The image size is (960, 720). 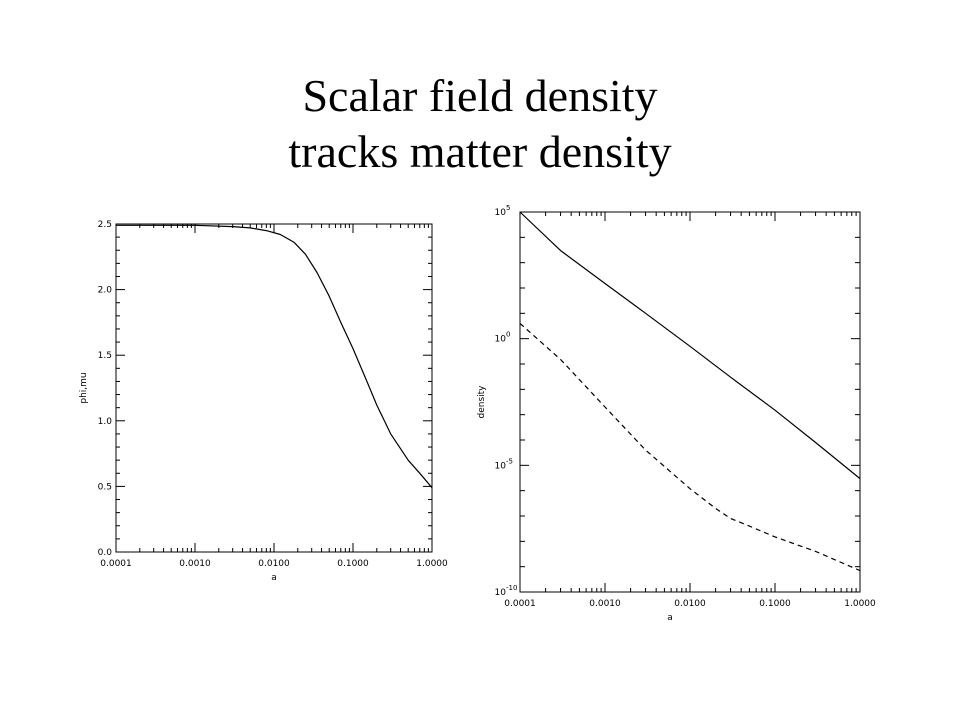 I want to click on slide-title-line-2: tracks matter density, so click(x=480, y=151).